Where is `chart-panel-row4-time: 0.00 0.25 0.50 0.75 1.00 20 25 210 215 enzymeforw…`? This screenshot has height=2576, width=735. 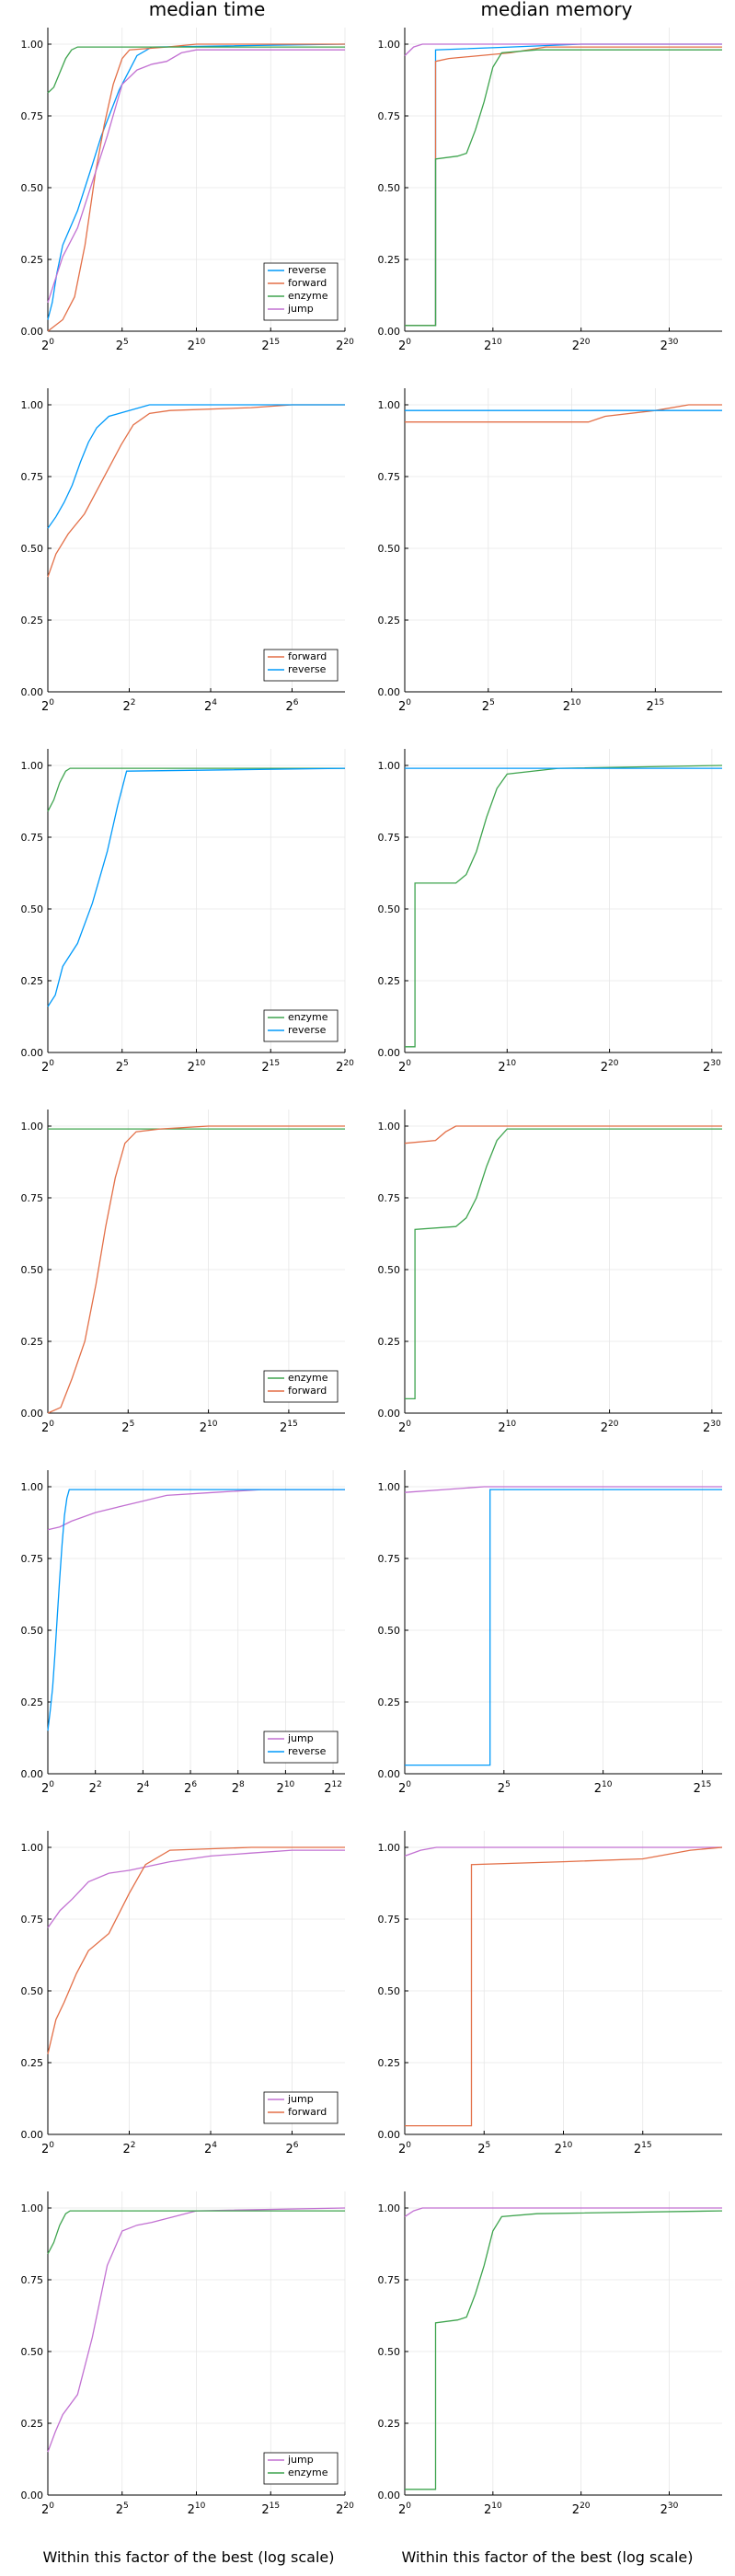
chart-panel-row4-time: 0.00 0.25 0.50 0.75 1.00 20 25 210 215 enzymeforw… is located at coordinates (183, 1272).